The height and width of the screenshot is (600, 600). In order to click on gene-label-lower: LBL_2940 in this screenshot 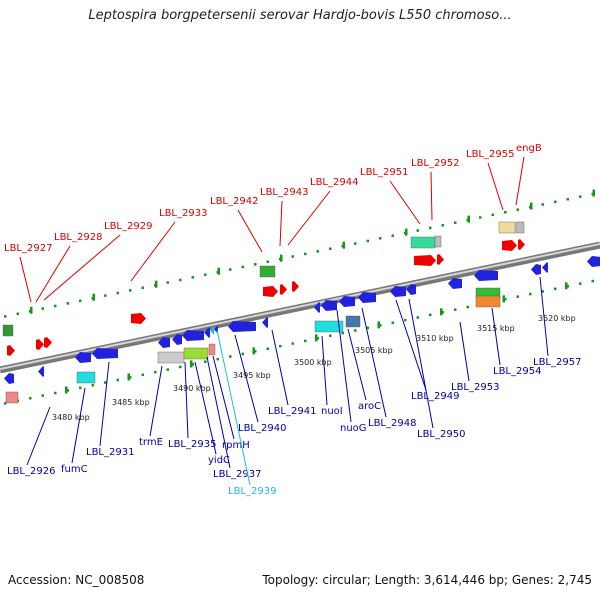, I will do `click(262, 428)`.